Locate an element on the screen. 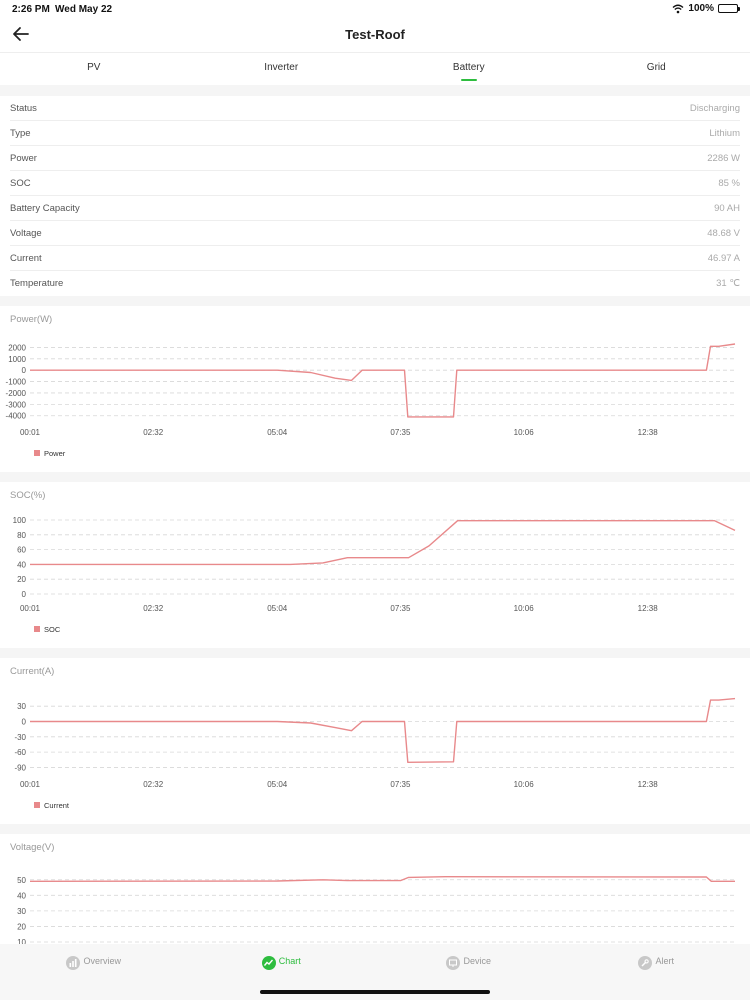 This screenshot has width=750, height=1000. bottom-tab-chart: Chart is located at coordinates (282, 972).